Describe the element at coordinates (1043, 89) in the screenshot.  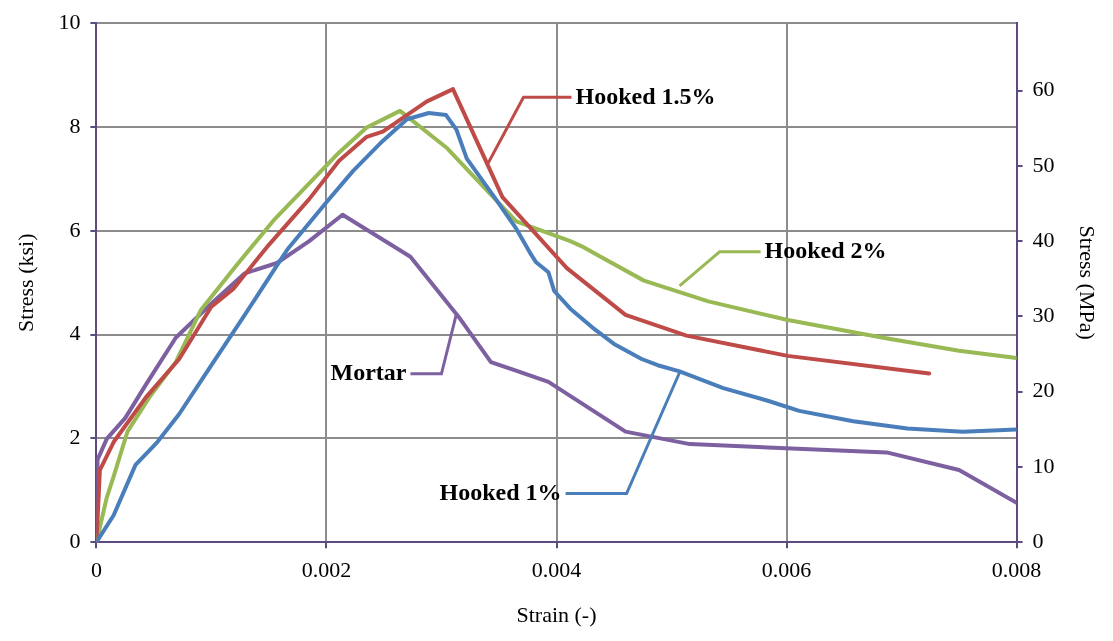
I see `y2-tick-label: 60` at that location.